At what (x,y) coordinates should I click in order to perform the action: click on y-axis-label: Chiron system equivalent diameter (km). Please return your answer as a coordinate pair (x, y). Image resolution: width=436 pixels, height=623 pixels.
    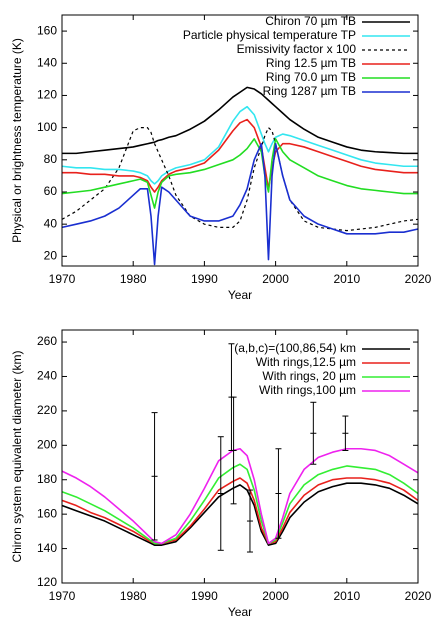
    Looking at the image, I should click on (17, 456).